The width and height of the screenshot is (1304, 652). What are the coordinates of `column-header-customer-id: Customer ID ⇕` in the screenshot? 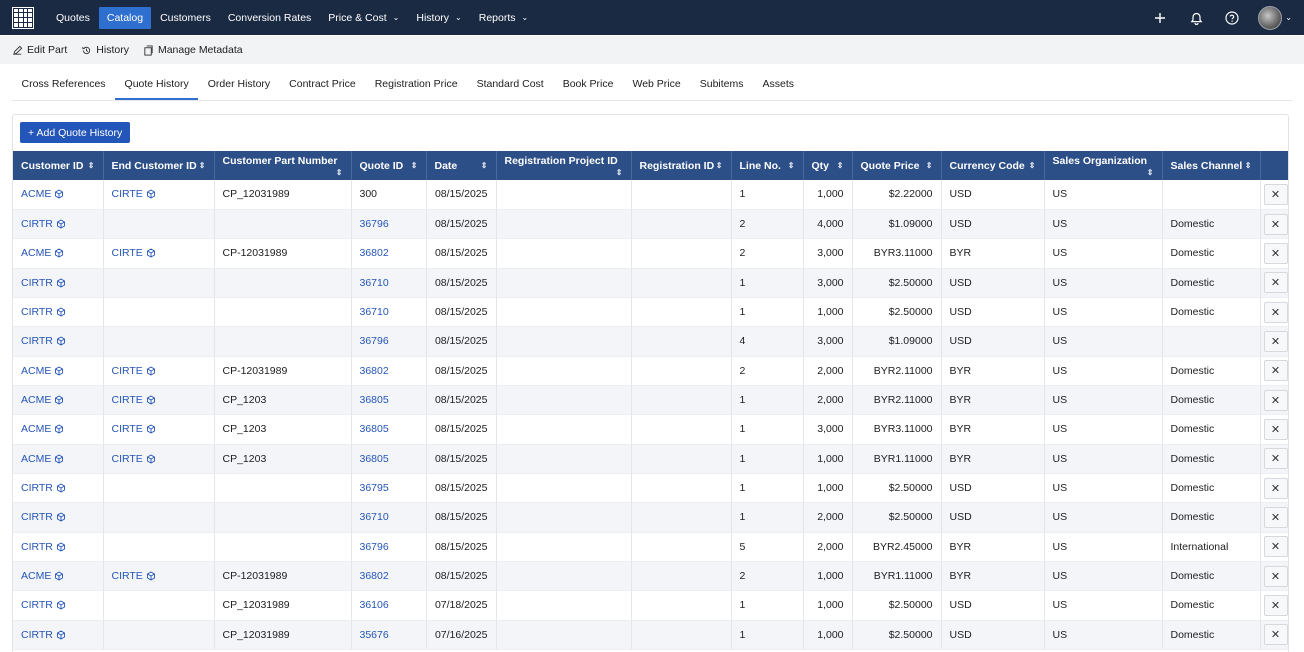 It's located at (58, 165).